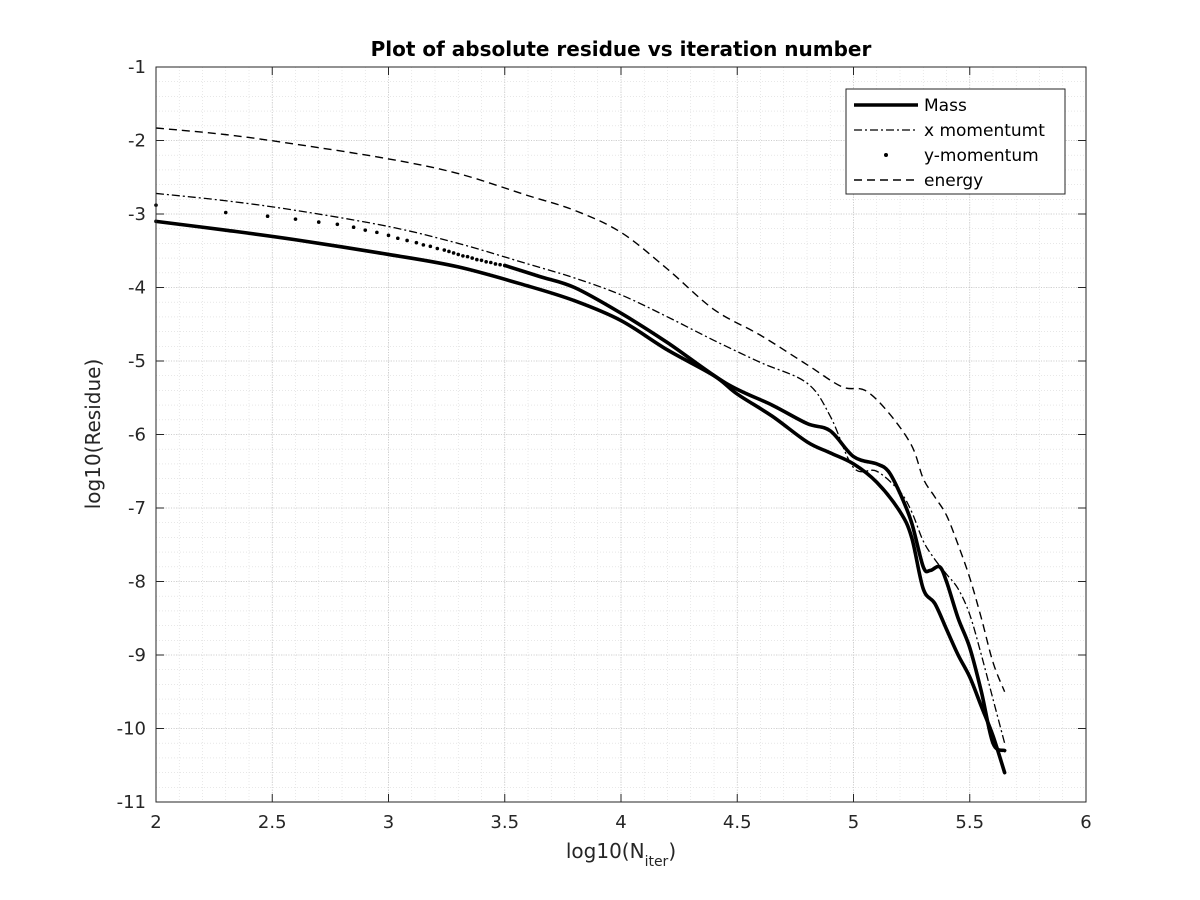  I want to click on y-tick-label: -8, so click(137, 582).